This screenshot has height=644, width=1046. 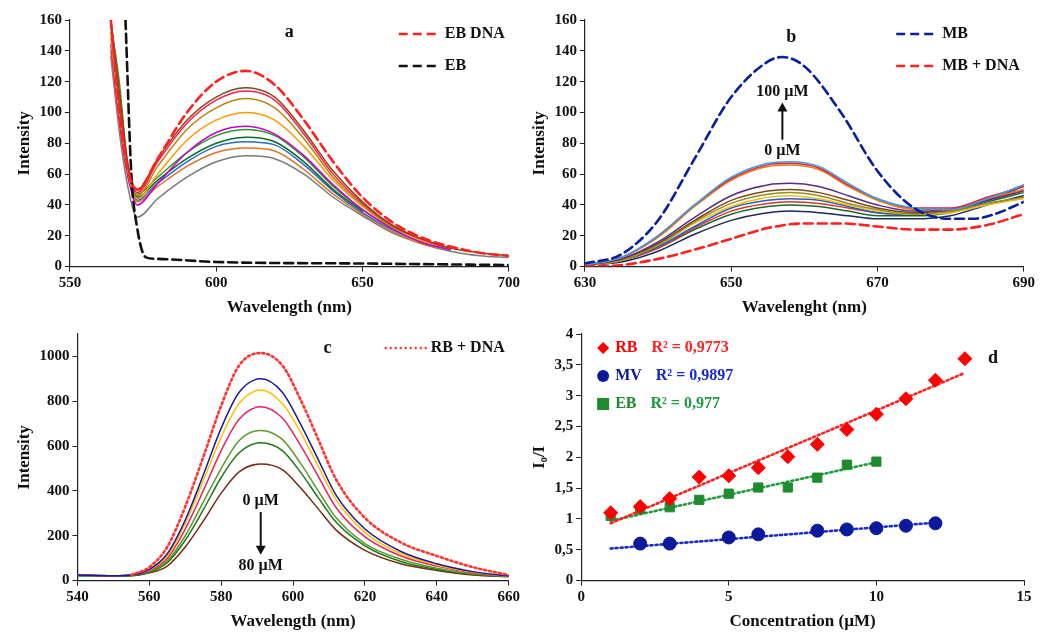 I want to click on annotation: d, so click(x=993, y=357).